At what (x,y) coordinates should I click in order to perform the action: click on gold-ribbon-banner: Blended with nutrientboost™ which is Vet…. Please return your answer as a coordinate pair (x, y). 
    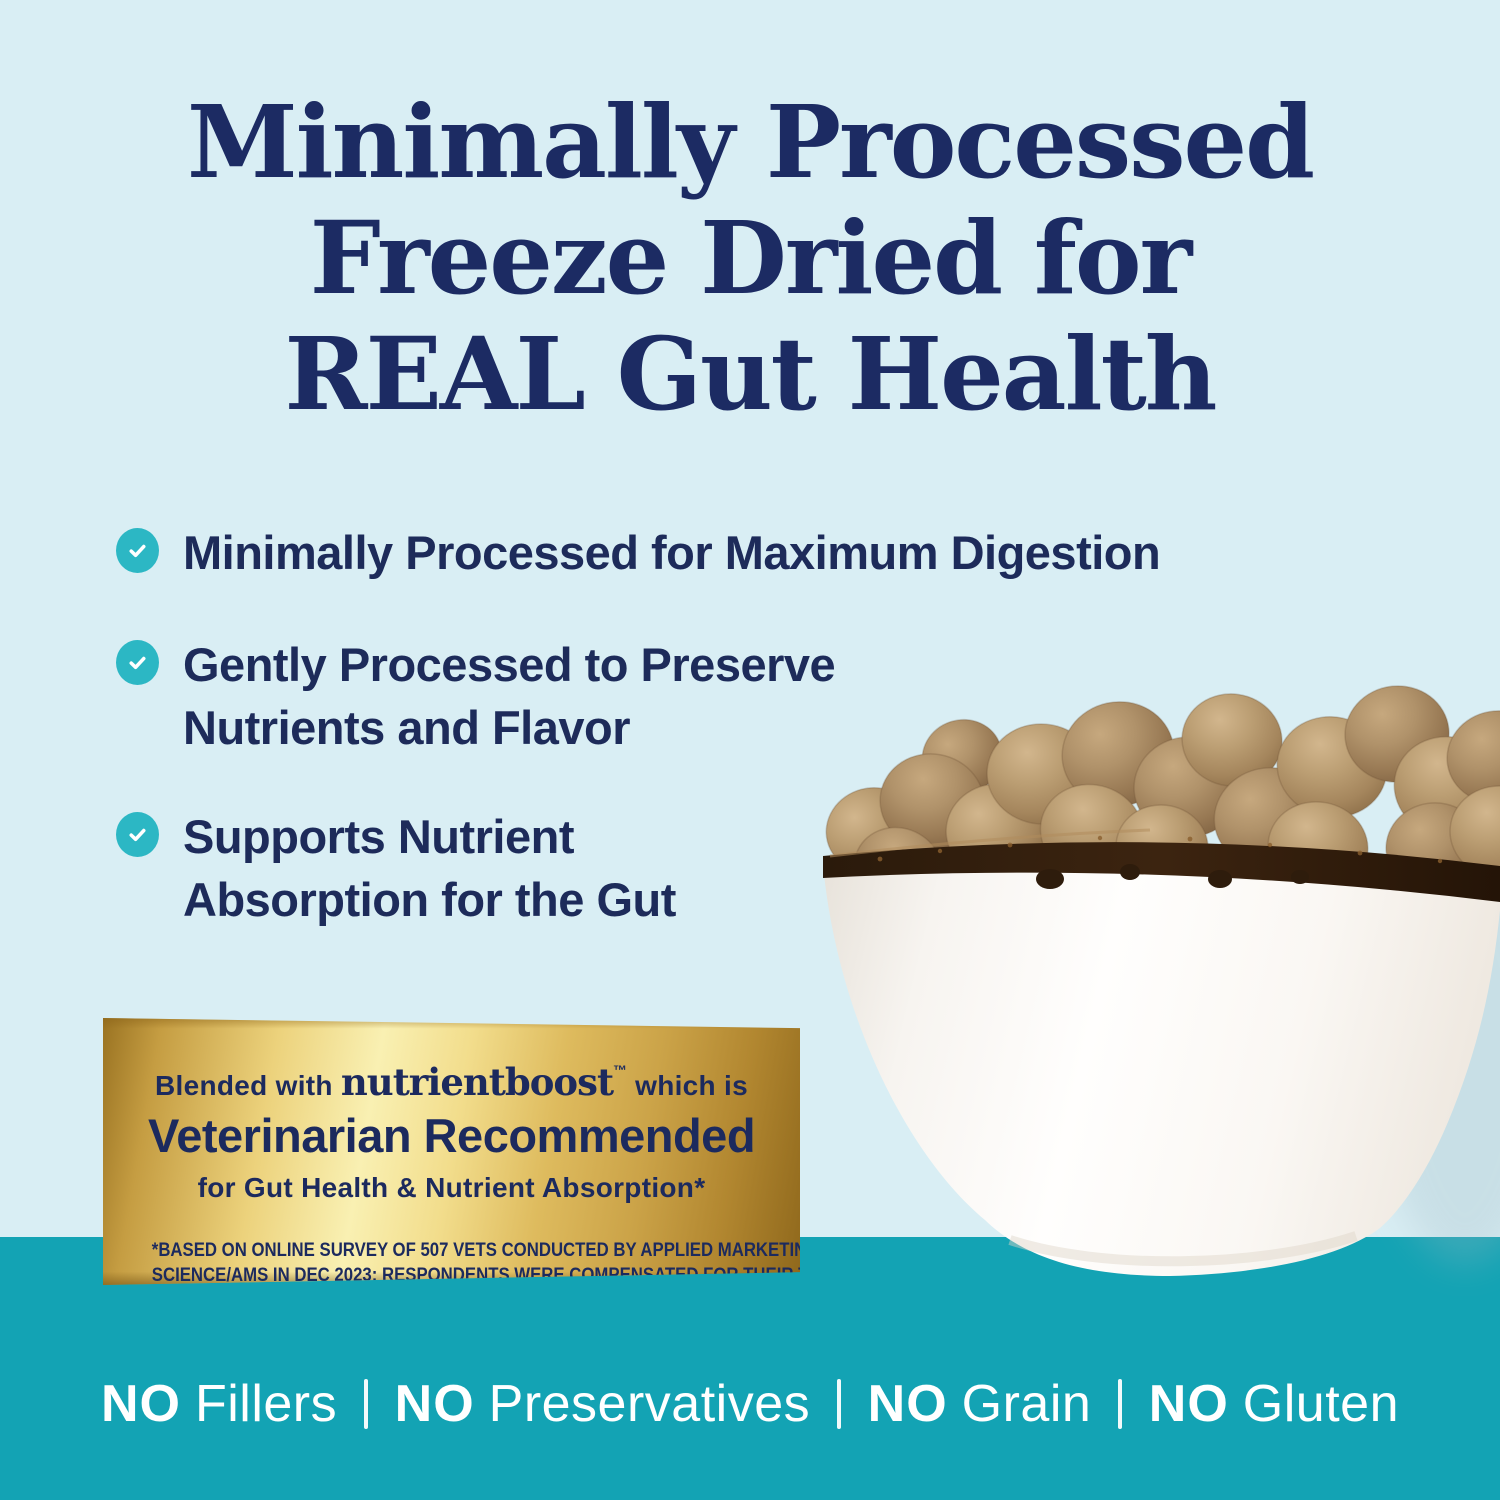
    Looking at the image, I should click on (451, 1151).